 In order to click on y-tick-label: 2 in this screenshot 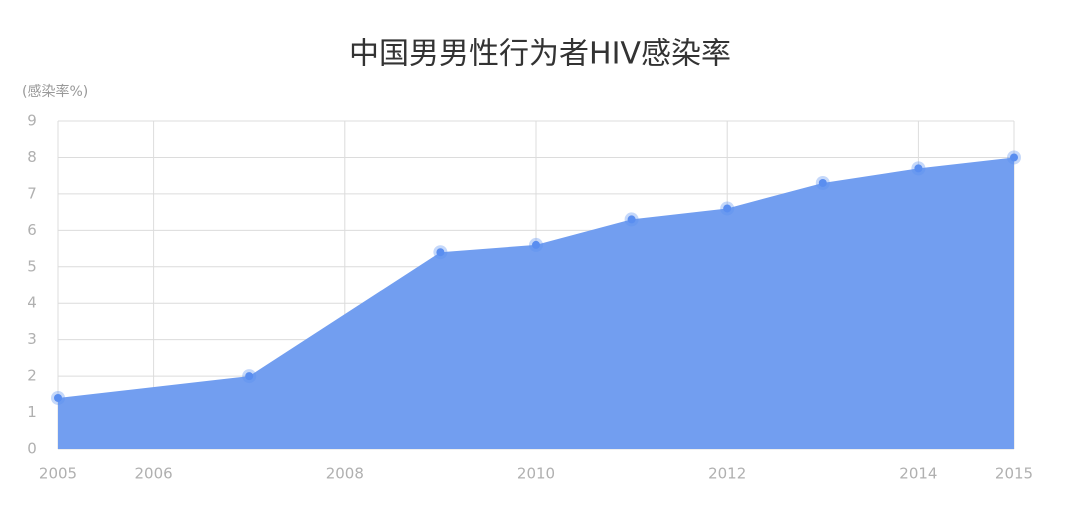, I will do `click(32, 376)`.